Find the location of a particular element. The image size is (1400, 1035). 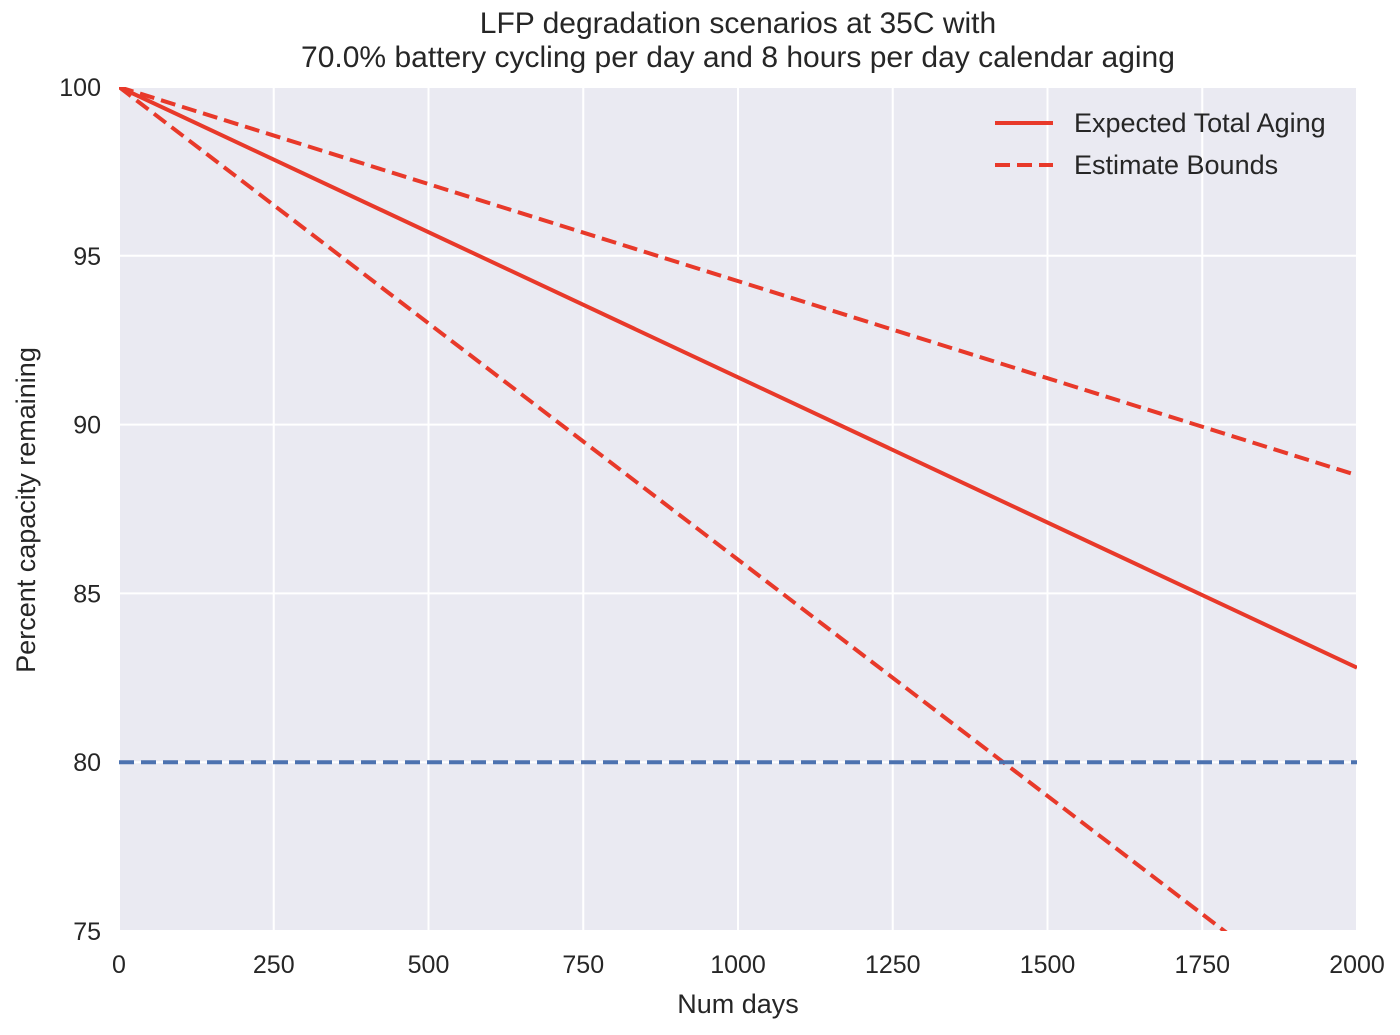

y-axis-label: Percent capacity remaining is located at coordinates (26, 510).